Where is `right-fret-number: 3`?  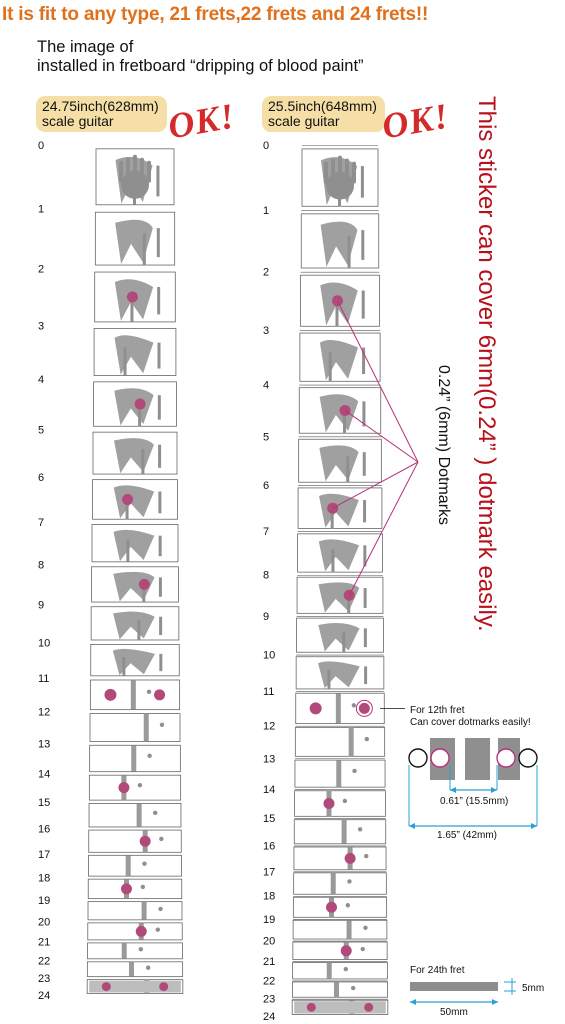
right-fret-number: 3 is located at coordinates (266, 331).